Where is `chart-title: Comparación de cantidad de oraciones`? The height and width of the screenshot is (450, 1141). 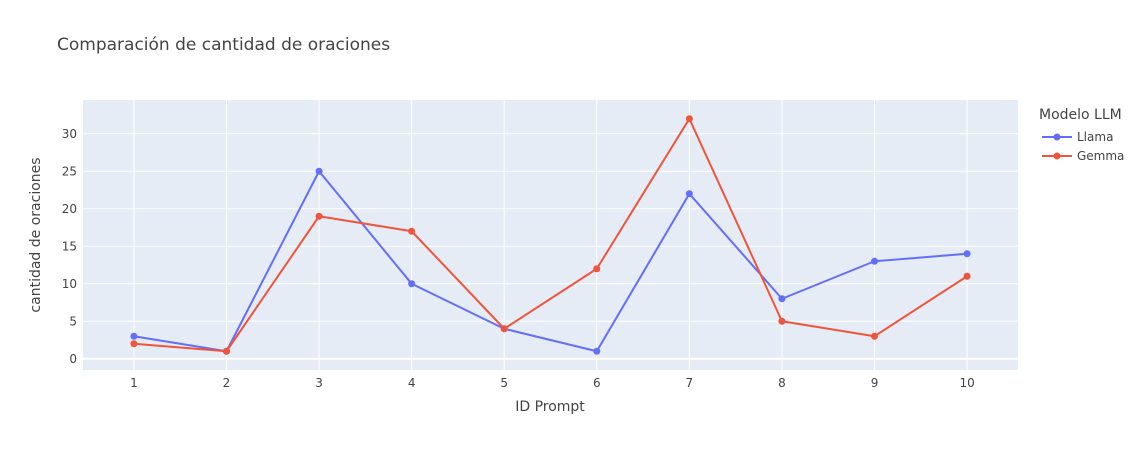 chart-title: Comparación de cantidad de oraciones is located at coordinates (223, 45).